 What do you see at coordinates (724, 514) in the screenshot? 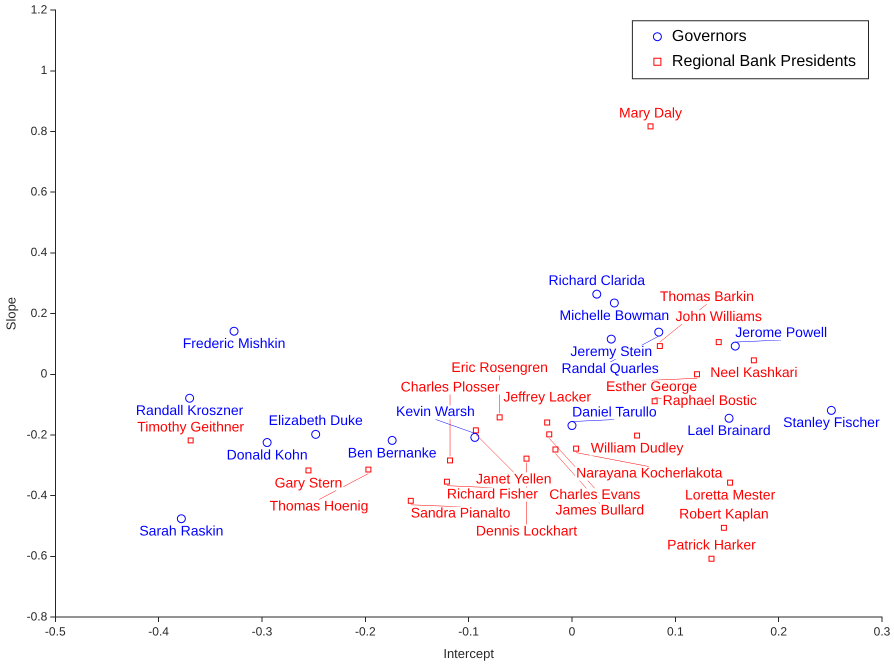
I see `annotation: Robert Kaplan` at bounding box center [724, 514].